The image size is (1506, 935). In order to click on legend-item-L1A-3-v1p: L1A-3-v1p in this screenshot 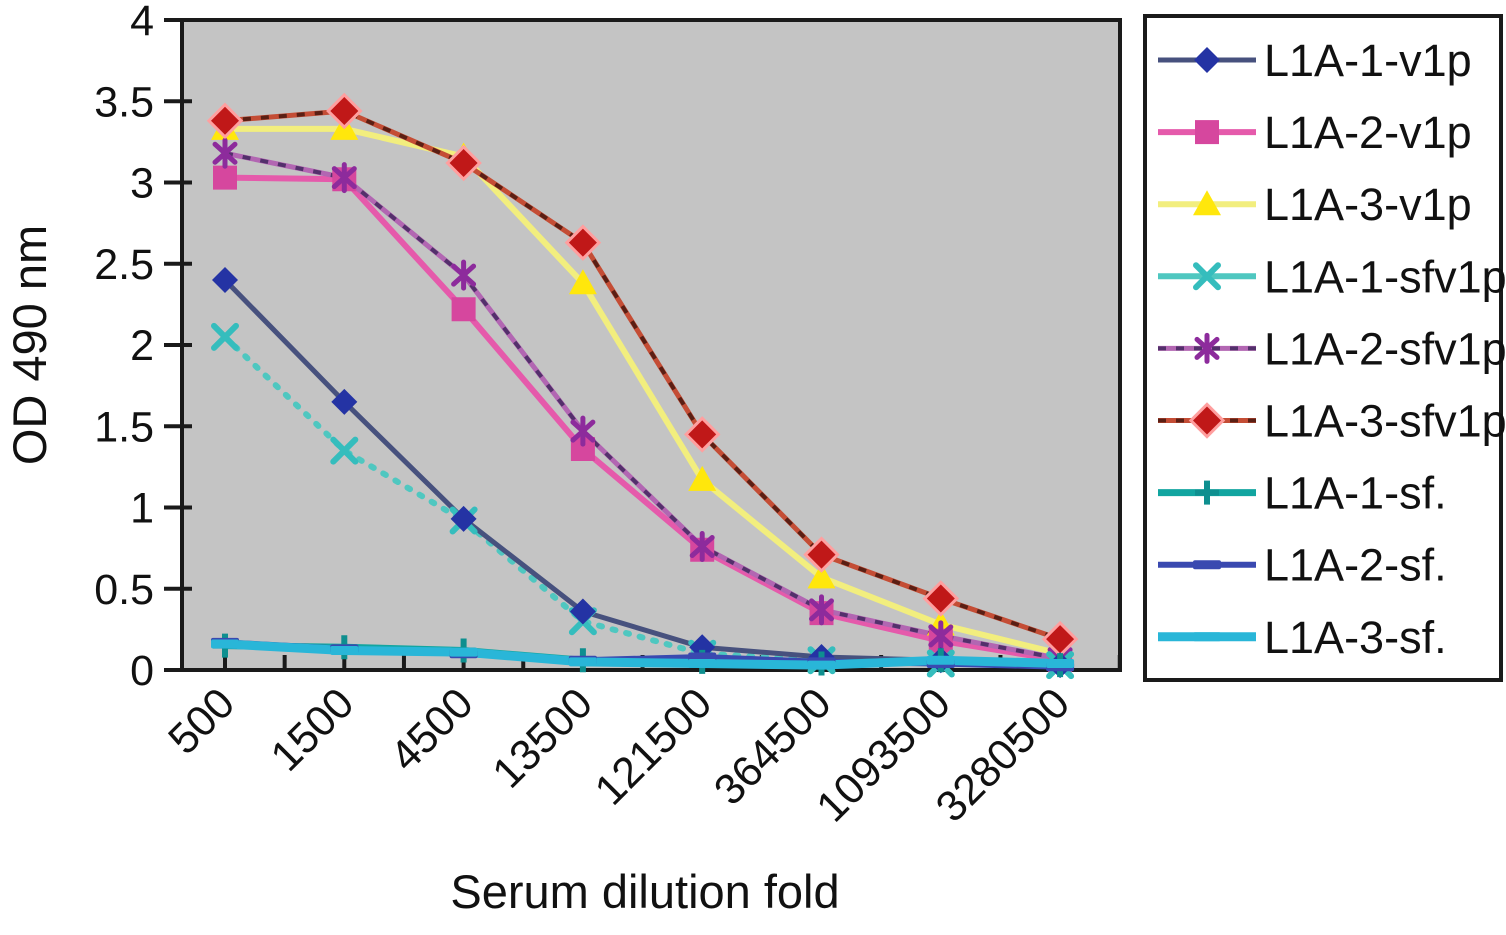, I will do `click(1315, 204)`.